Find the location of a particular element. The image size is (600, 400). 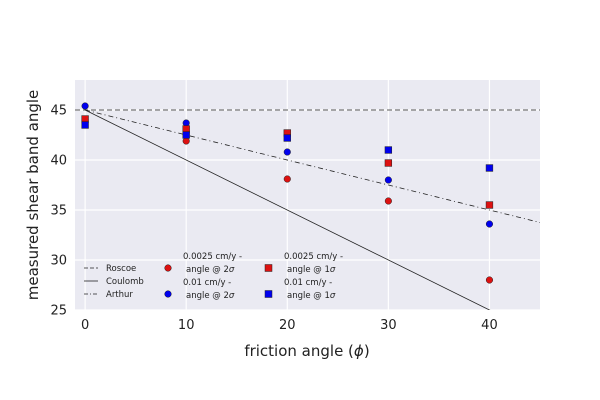

legend-red-circle-marker is located at coordinates (168, 268).